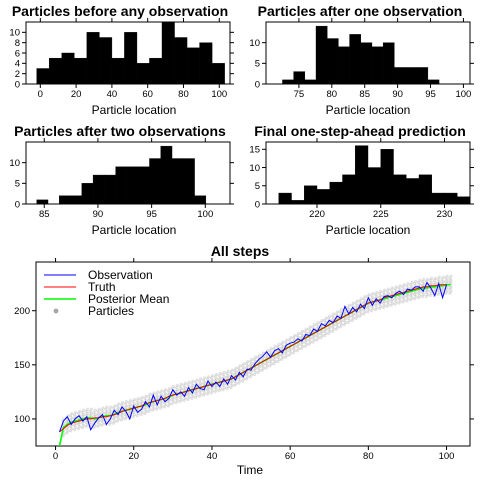 The height and width of the screenshot is (480, 480). I want to click on hist1-xtick-label: 100, so click(463, 94).